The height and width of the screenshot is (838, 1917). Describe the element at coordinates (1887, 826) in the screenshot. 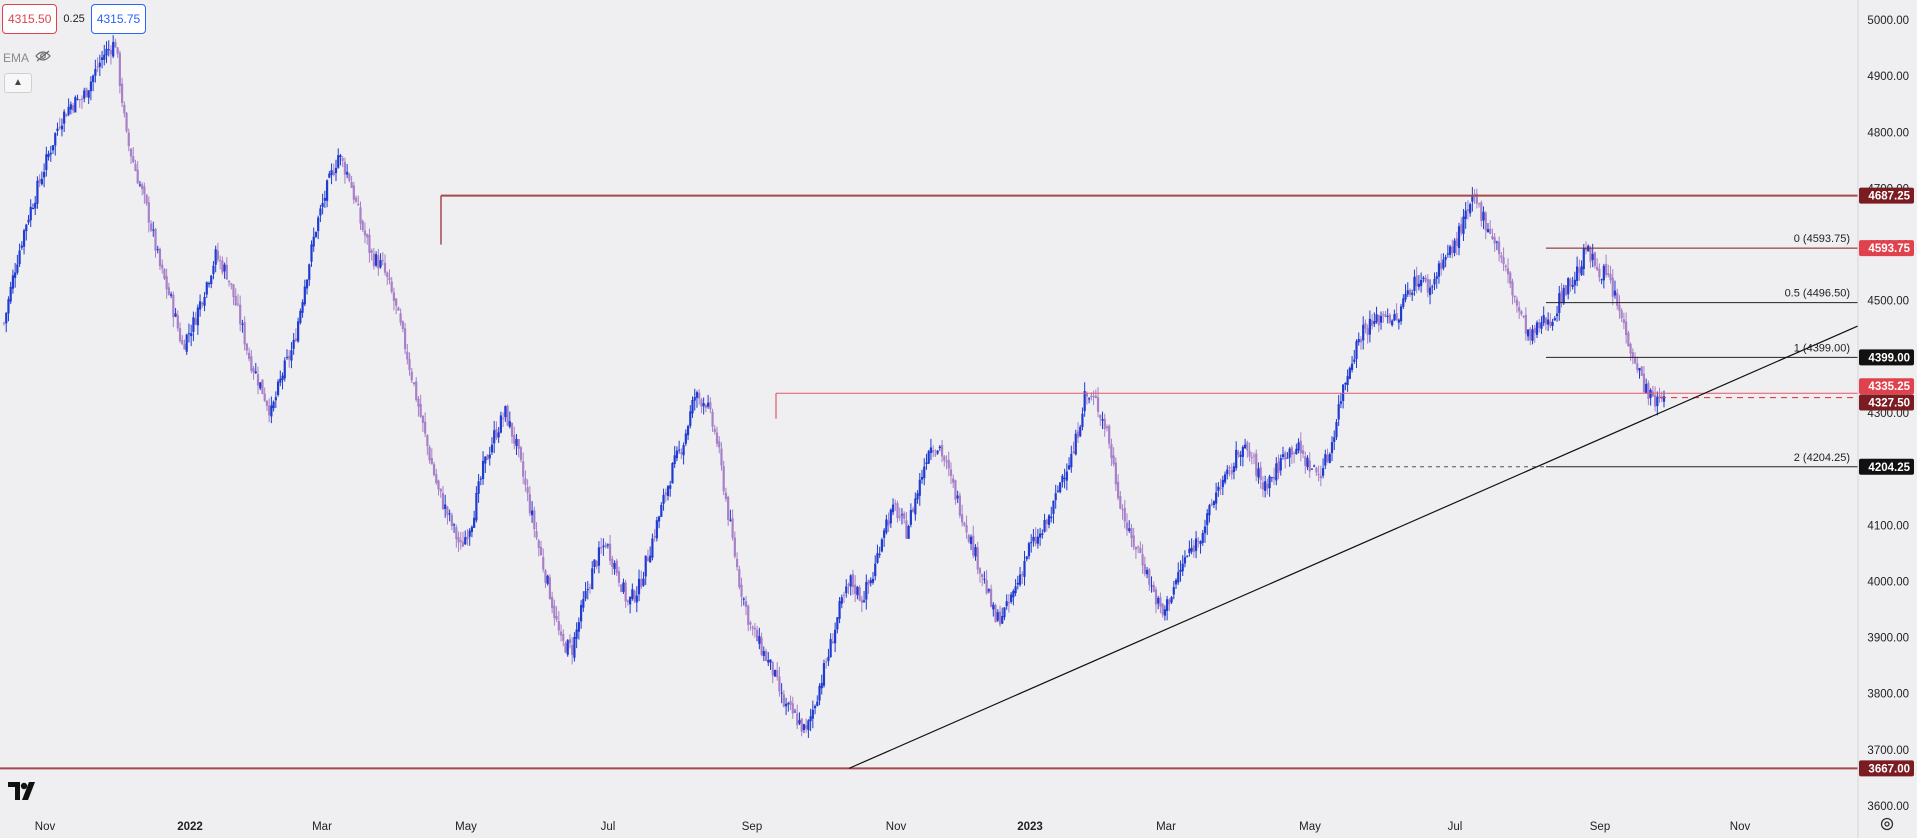

I see `settings-icon` at that location.